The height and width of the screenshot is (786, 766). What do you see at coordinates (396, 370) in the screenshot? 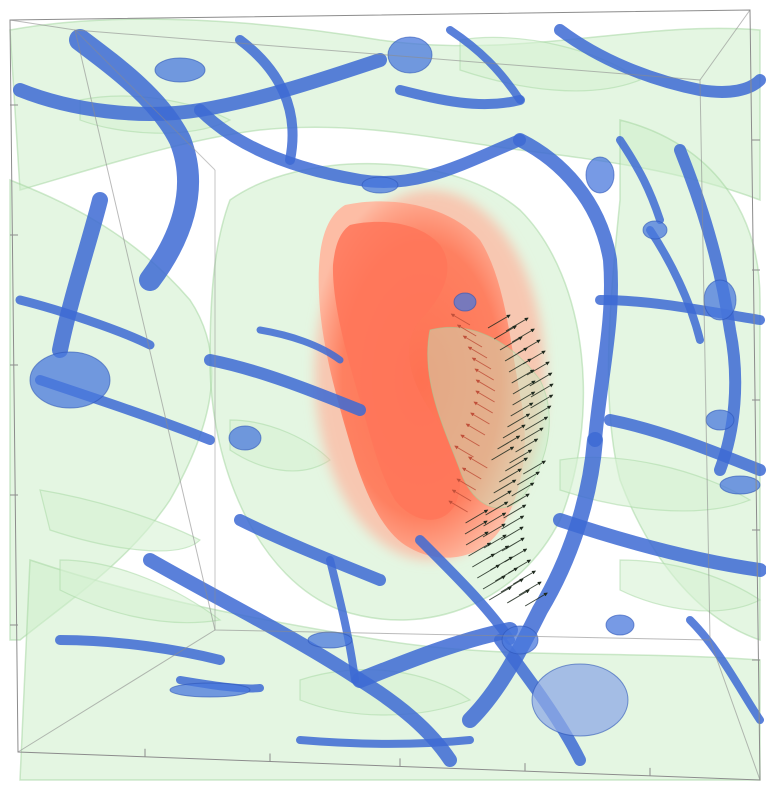
I see `void-inner` at bounding box center [396, 370].